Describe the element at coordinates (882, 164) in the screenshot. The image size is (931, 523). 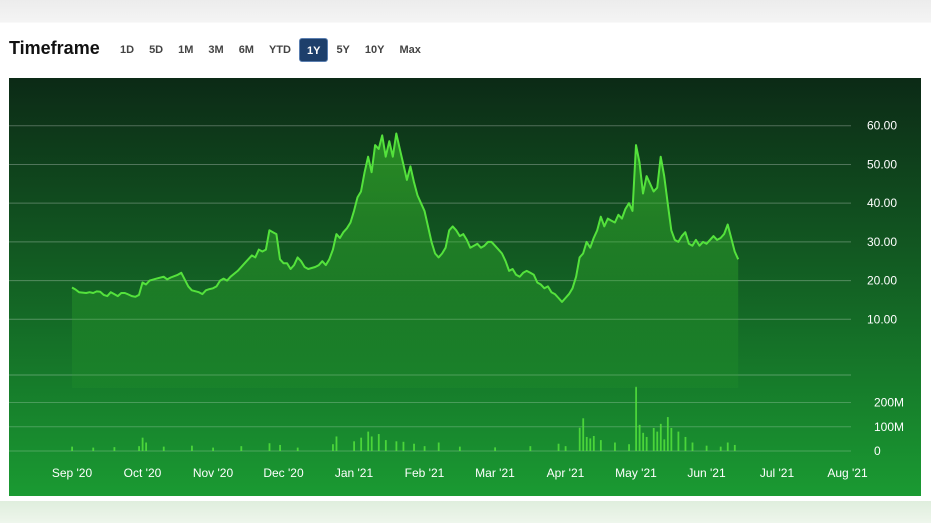
I see `y-tick-label: 50.00` at that location.